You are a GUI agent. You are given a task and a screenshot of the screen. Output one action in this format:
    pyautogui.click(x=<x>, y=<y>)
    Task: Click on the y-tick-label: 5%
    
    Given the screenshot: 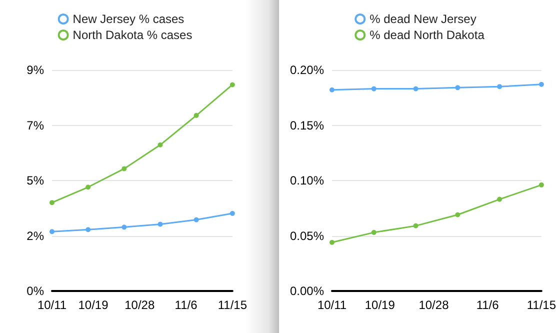 What is the action you would take?
    pyautogui.click(x=35, y=181)
    